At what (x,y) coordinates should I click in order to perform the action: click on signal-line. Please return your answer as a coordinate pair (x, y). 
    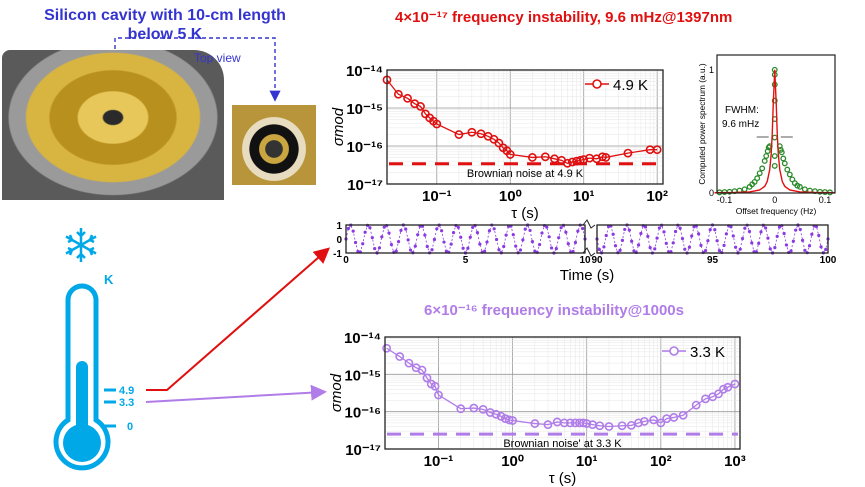
    Looking at the image, I should click on (712, 239).